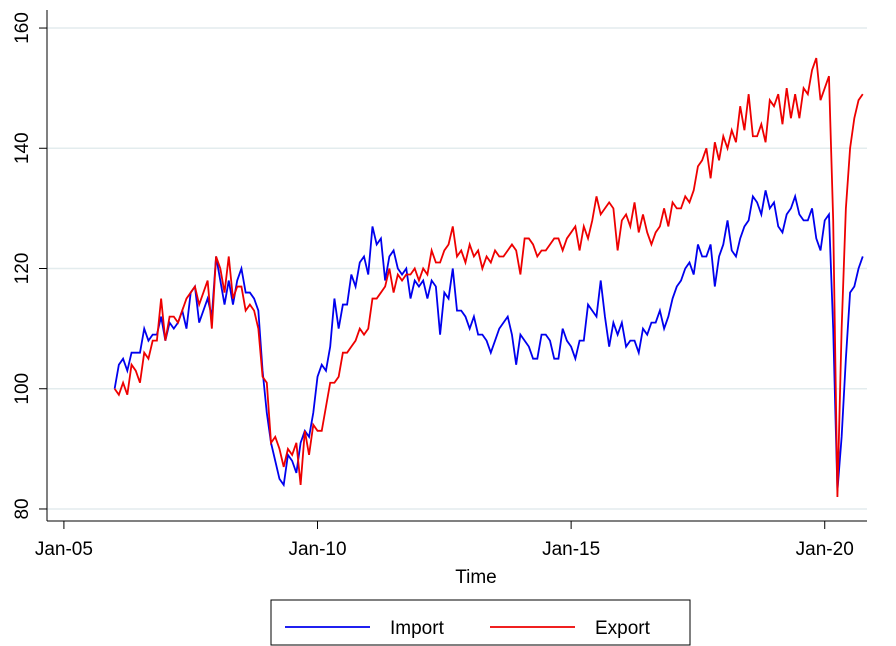 The width and height of the screenshot is (896, 646). What do you see at coordinates (480, 622) in the screenshot?
I see `legend-box` at bounding box center [480, 622].